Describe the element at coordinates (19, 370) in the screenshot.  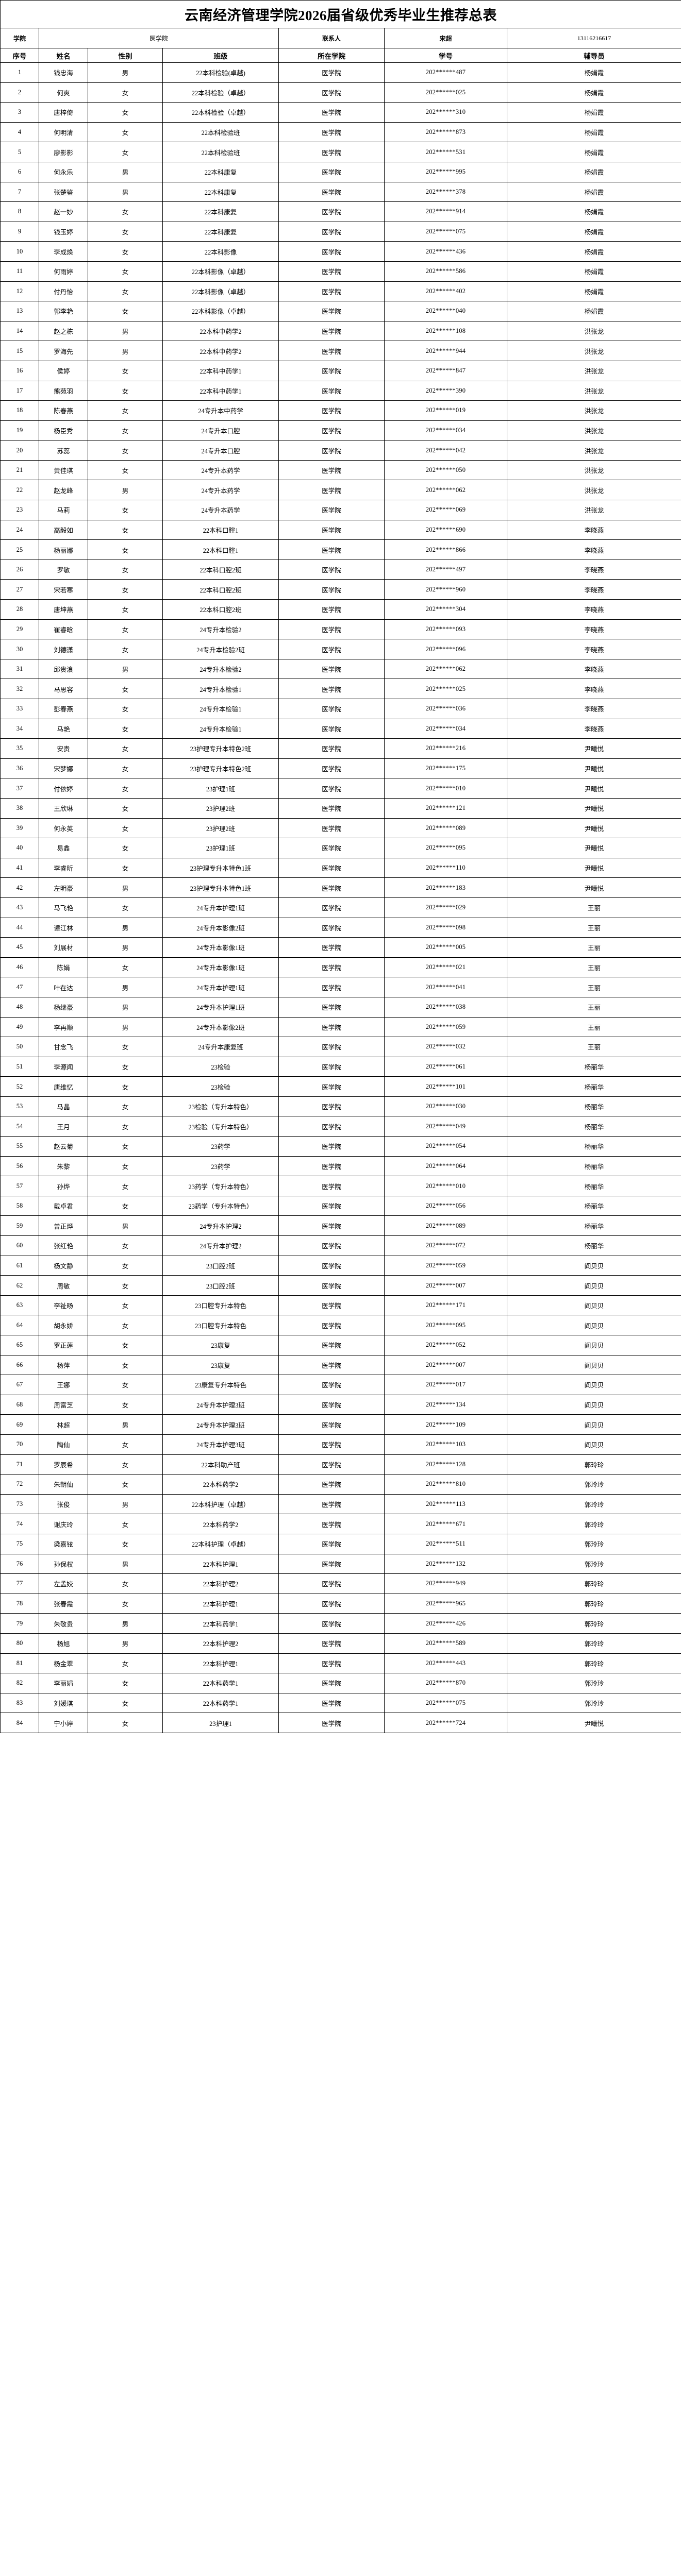
I see `cell-index: 16` at that location.